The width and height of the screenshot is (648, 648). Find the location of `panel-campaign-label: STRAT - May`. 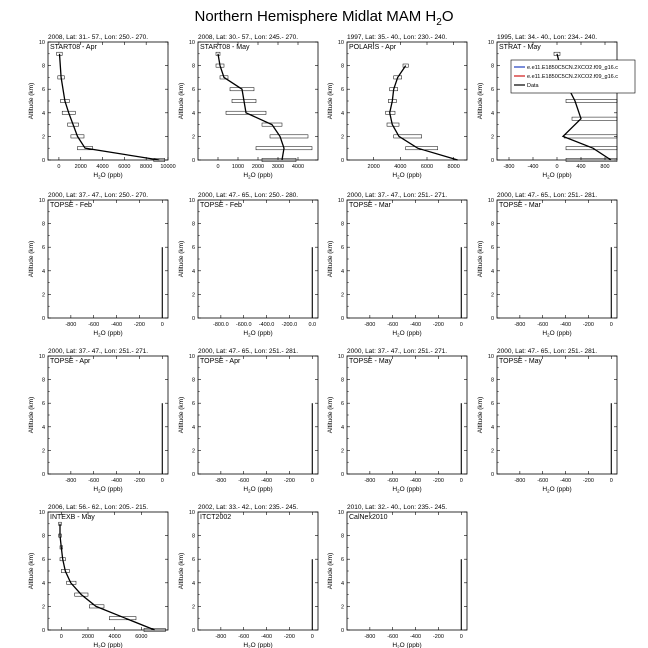

panel-campaign-label: STRAT - May is located at coordinates (520, 47).